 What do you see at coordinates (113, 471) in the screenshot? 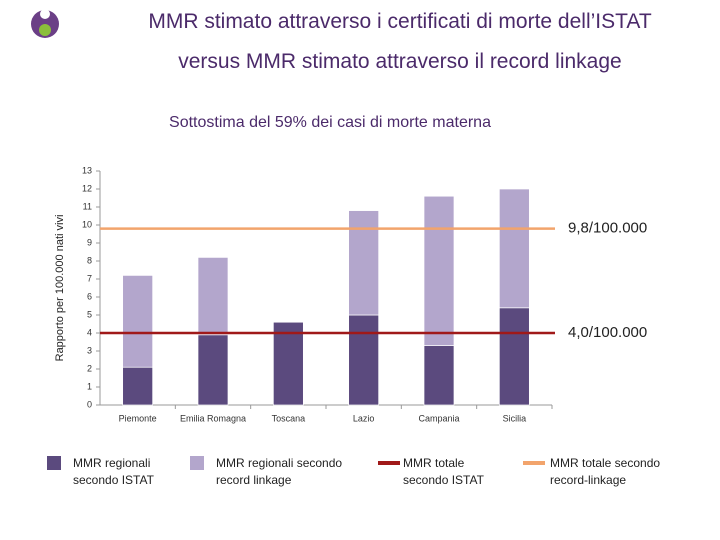
I see `legend-label: MMR regionali secondo ISTAT` at bounding box center [113, 471].